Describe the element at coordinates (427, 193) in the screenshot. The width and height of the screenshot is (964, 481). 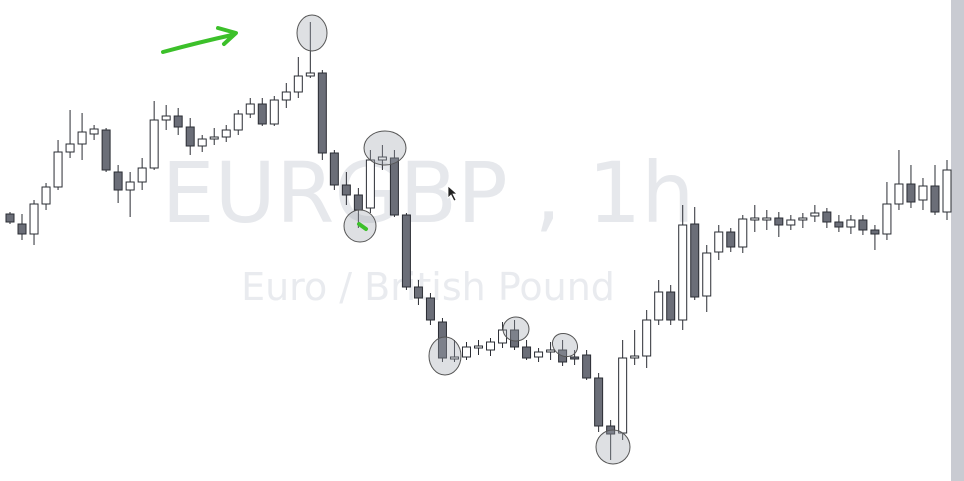
I see `watermark-title: EURGBP , 1h` at that location.